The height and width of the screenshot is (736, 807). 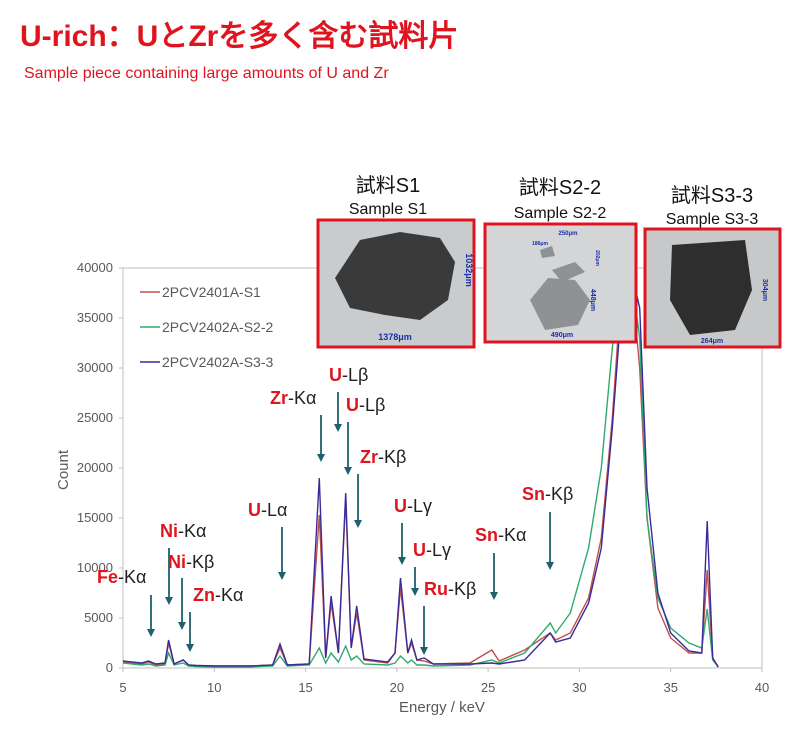 I want to click on scale-label: 1378μm, so click(x=395, y=337).